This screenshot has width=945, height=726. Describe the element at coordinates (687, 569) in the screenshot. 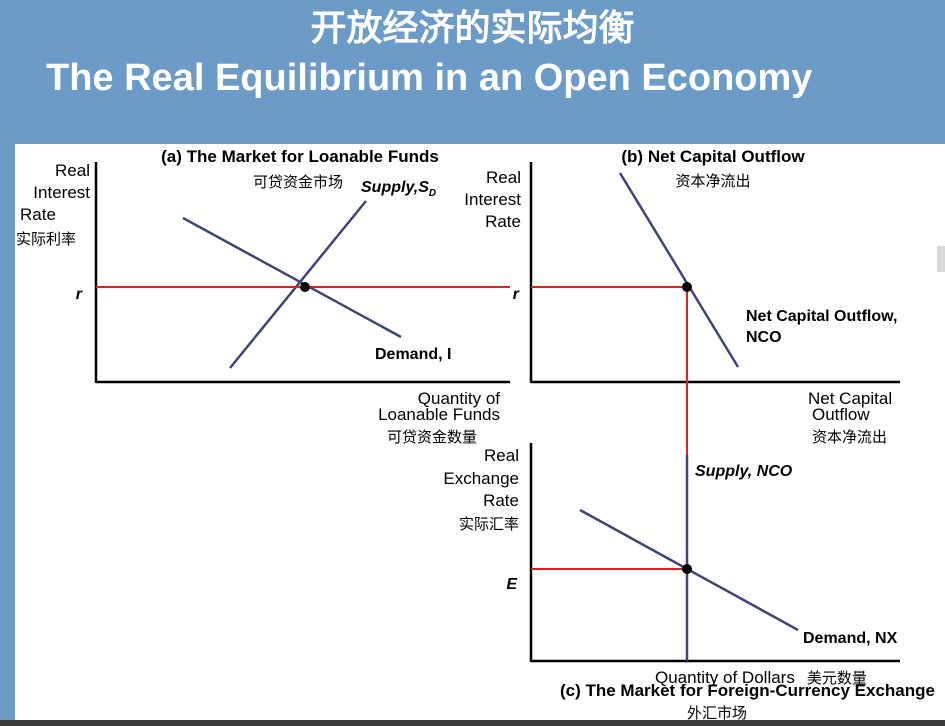

I see `panel-c-eq-point` at that location.